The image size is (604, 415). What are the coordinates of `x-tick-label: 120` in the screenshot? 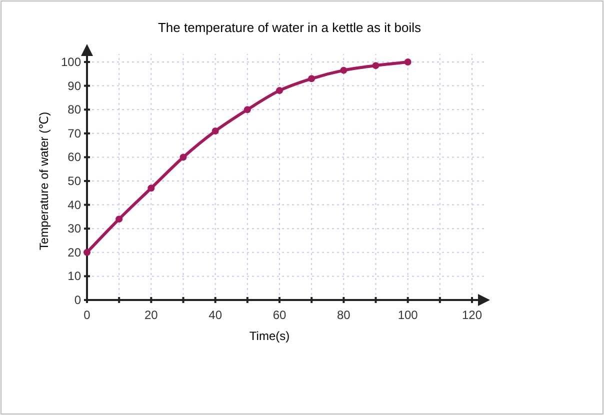 It's located at (472, 315).